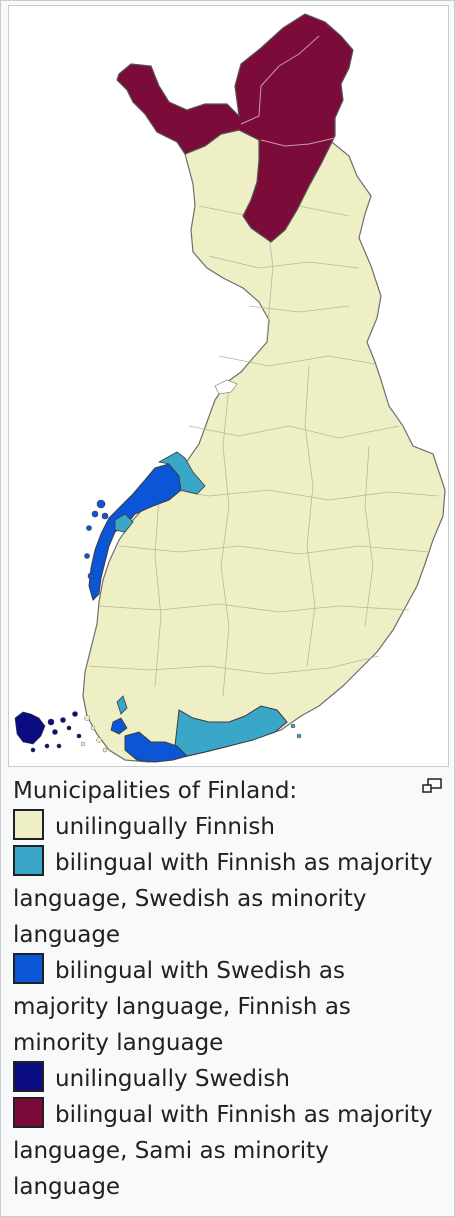  Describe the element at coordinates (96, 539) in the screenshot. I see `west-islands` at that location.